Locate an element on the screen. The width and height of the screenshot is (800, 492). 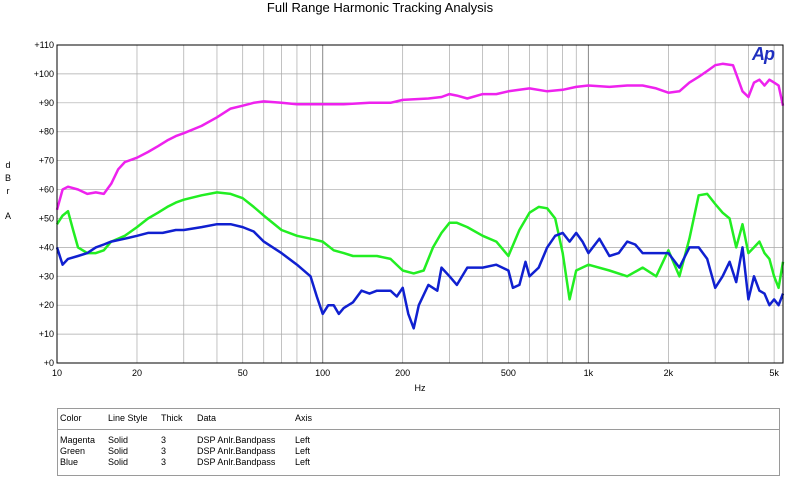
legend-cell-color: Magenta is located at coordinates (78, 440).